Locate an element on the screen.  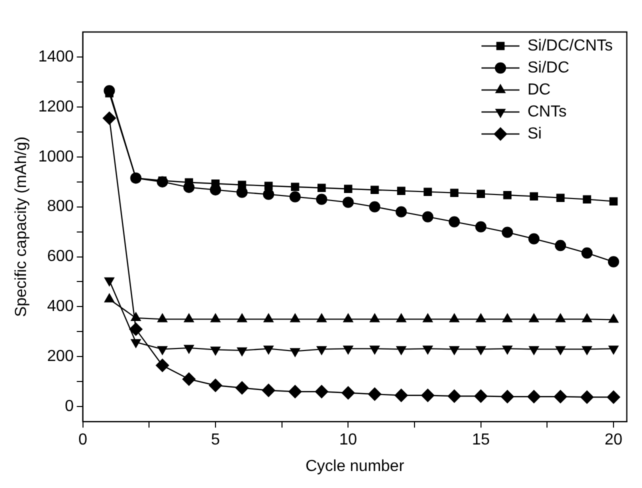
y-tick-label: 1400 is located at coordinates (56, 57).